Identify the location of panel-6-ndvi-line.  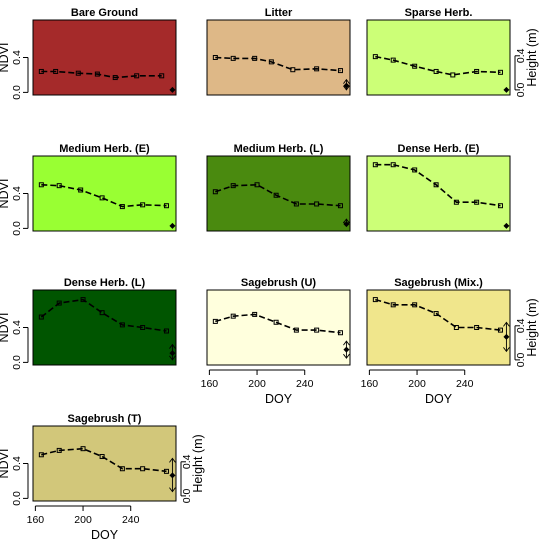
(438, 185).